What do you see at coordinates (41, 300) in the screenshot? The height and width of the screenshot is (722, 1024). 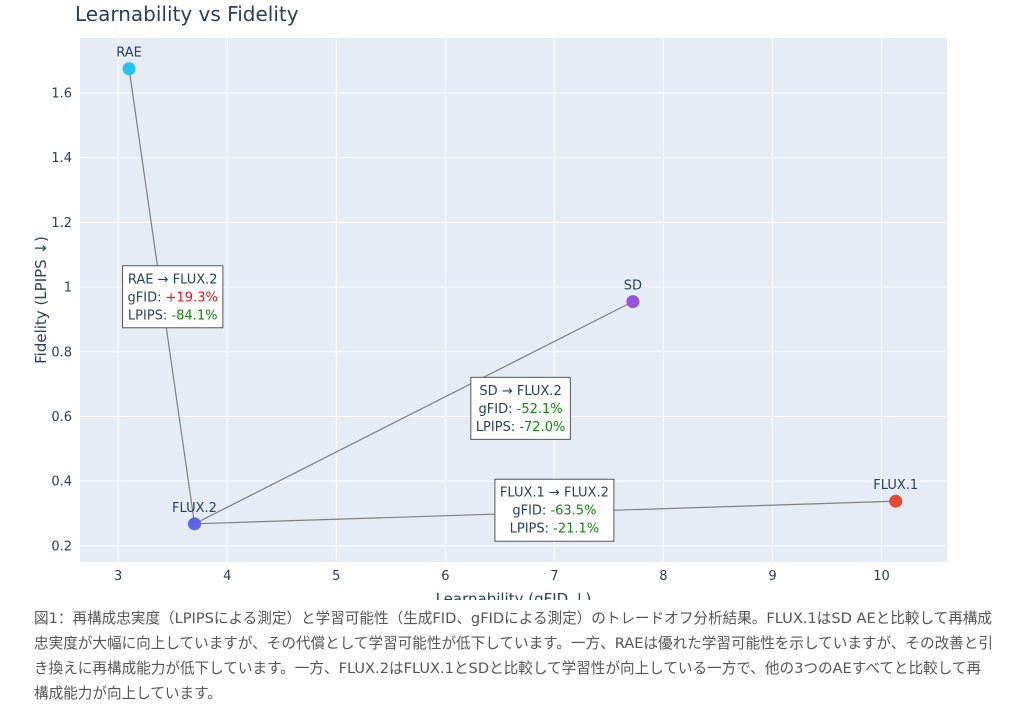 I see `y-axis-label: Fidelity (LPIPS ↓)` at bounding box center [41, 300].